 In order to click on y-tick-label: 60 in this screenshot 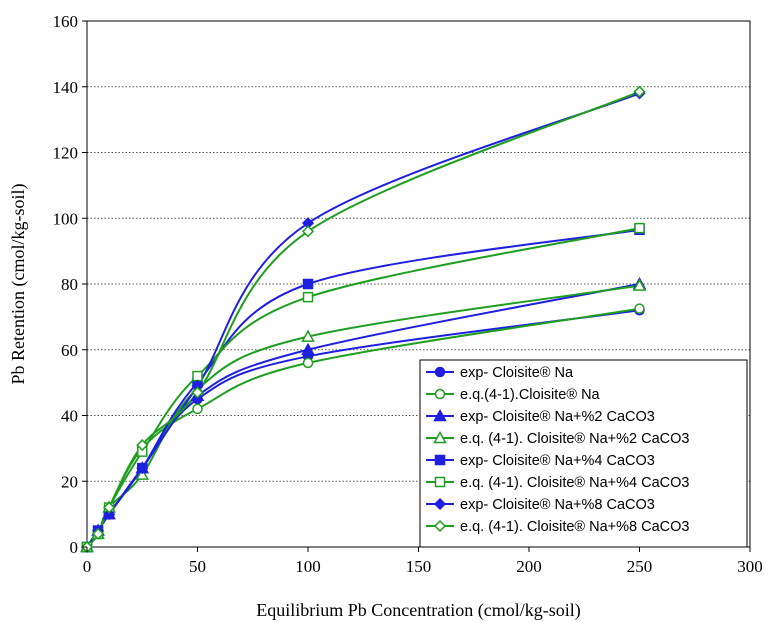, I will do `click(69, 350)`.